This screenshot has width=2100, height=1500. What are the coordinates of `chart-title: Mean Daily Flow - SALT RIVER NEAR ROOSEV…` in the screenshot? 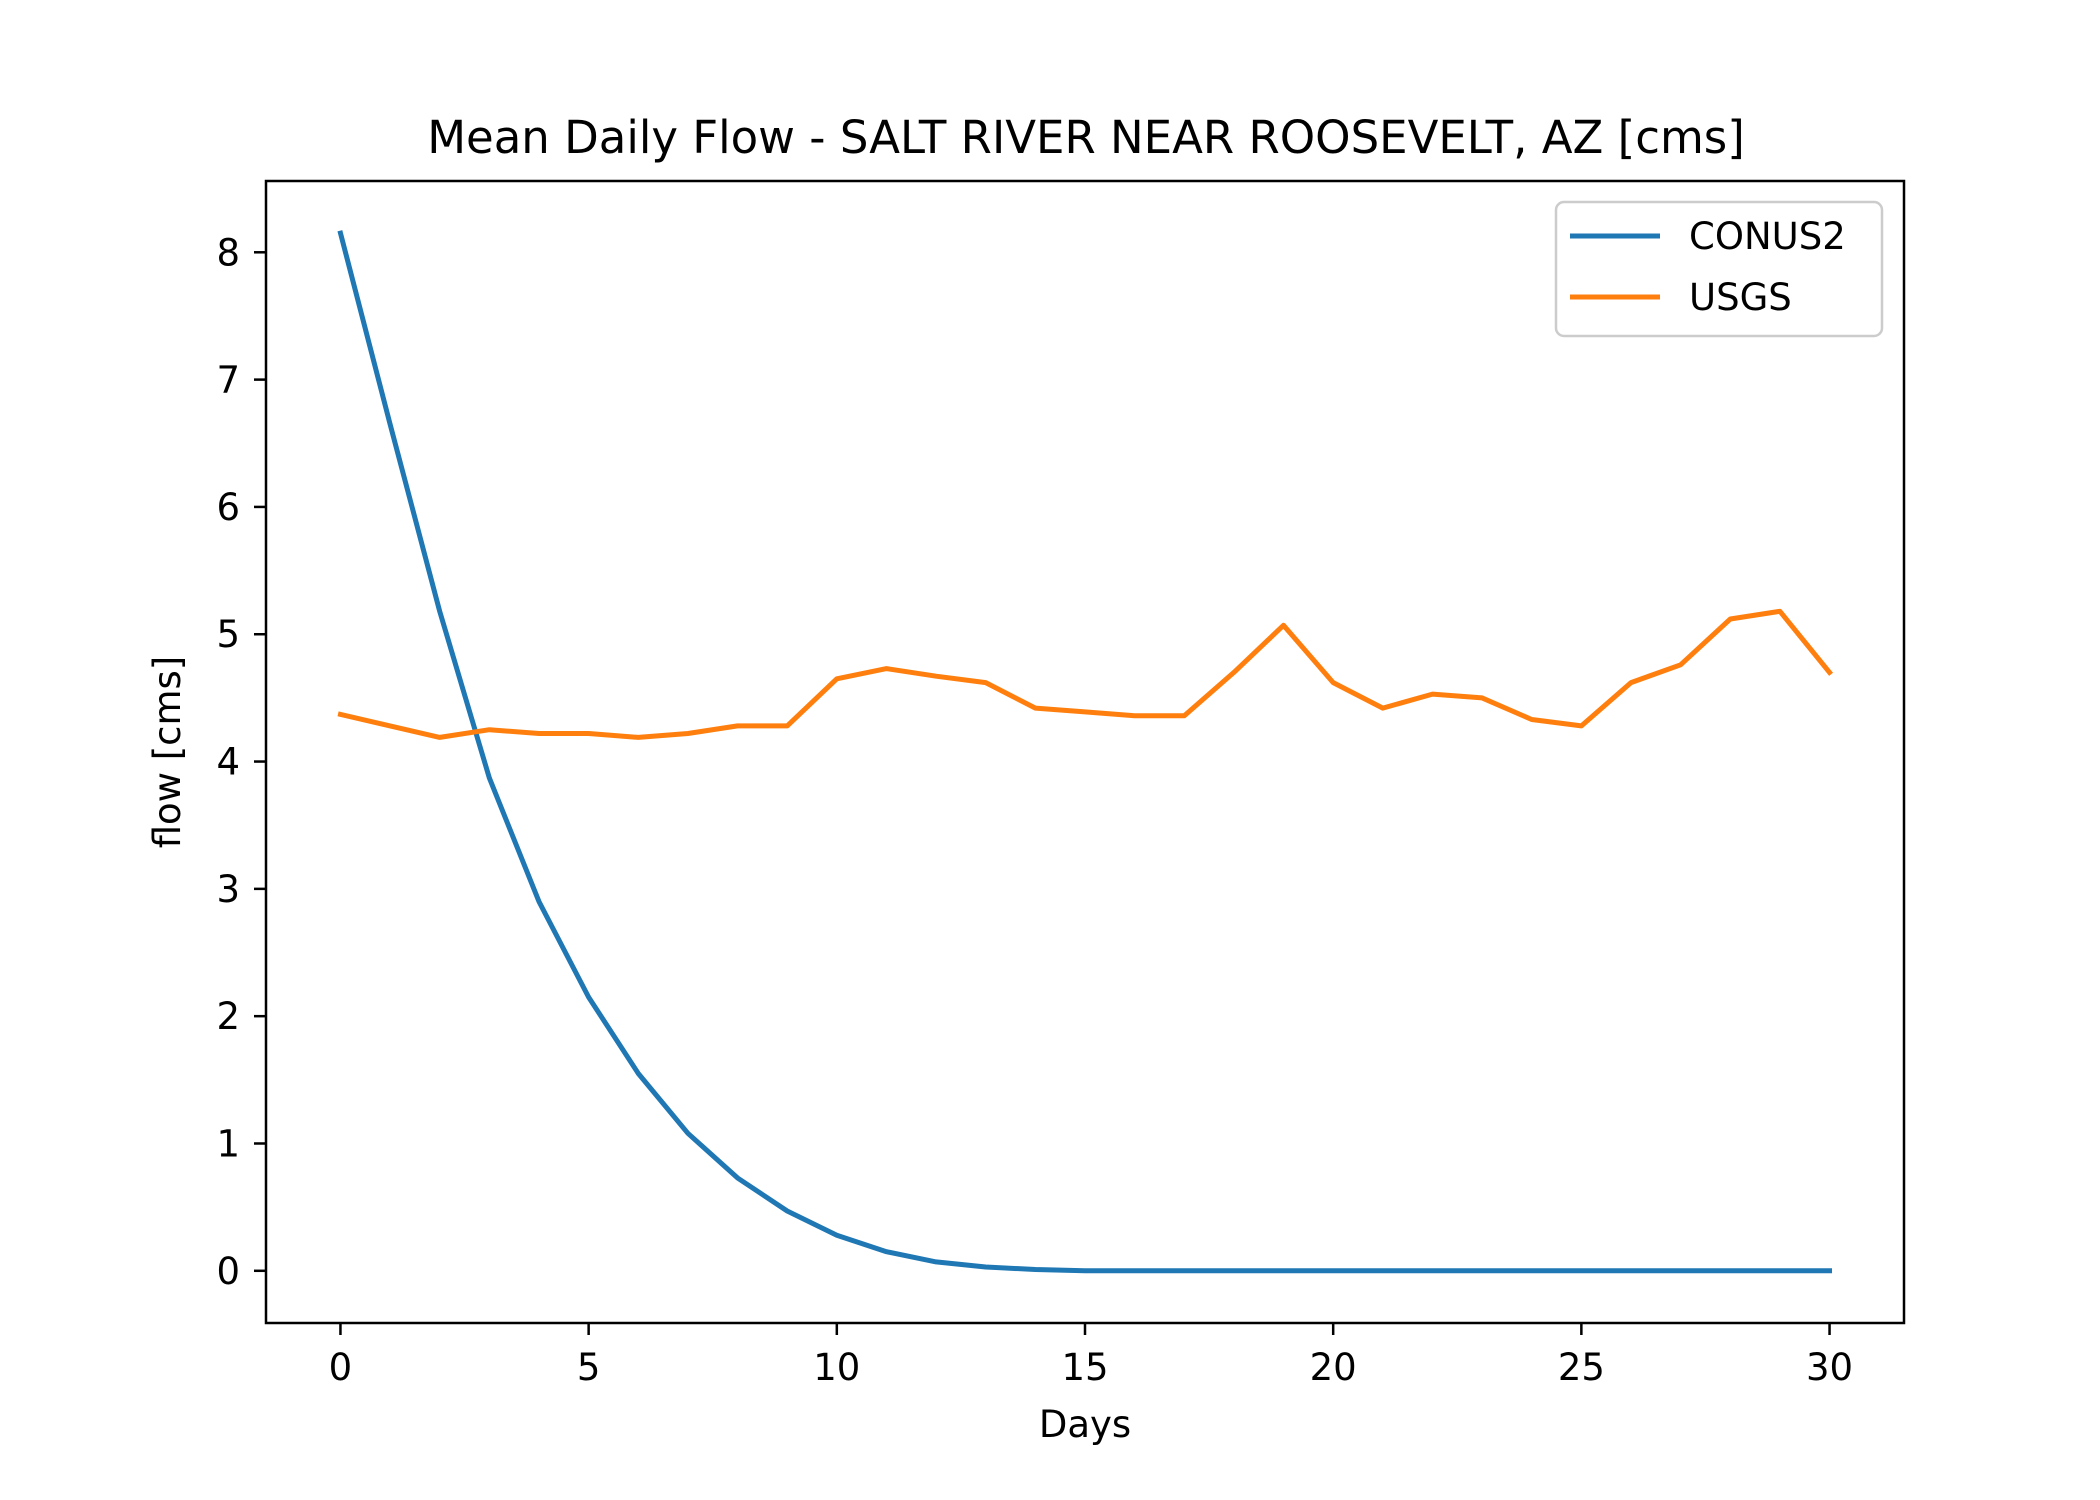 It's located at (1086, 137).